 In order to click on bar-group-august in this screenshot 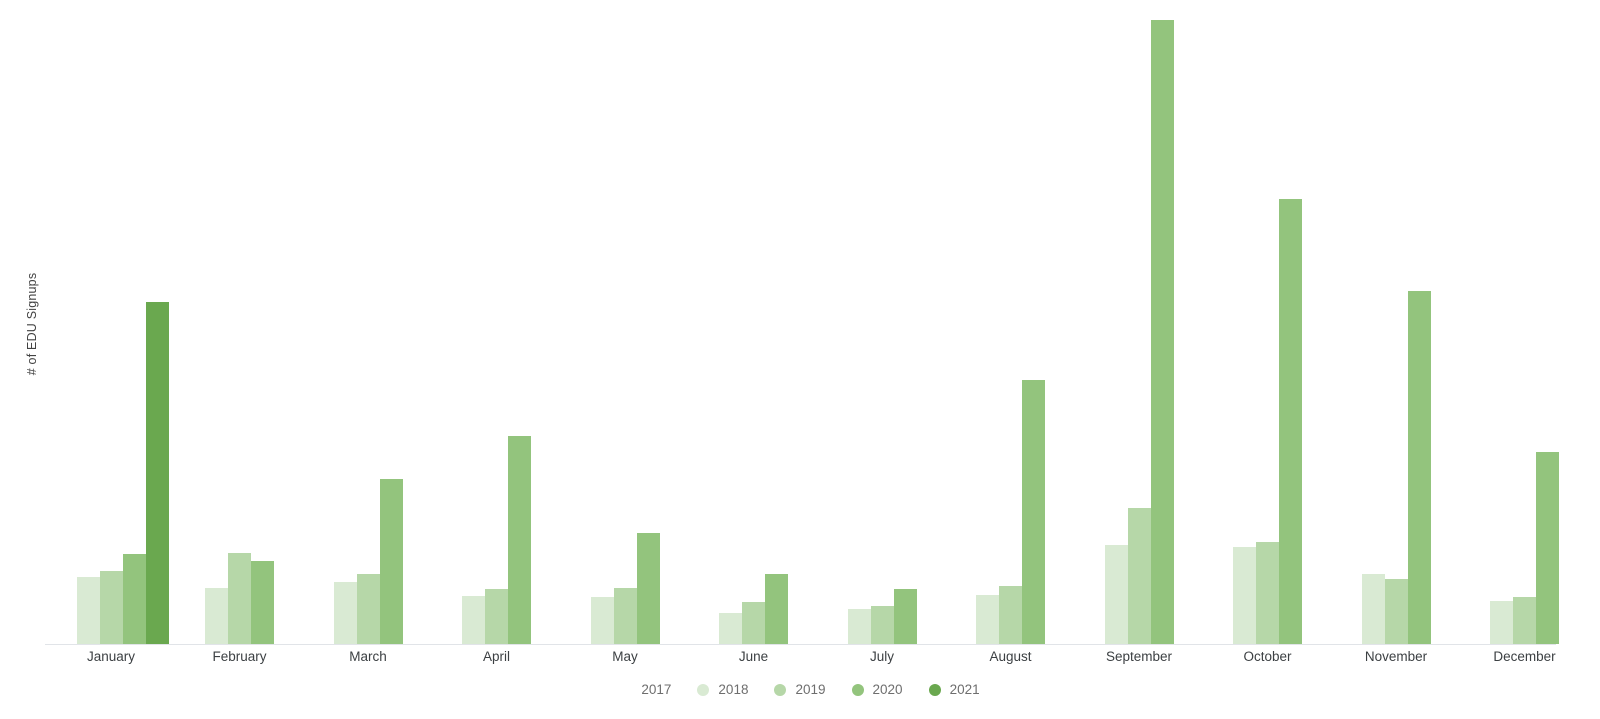, I will do `click(1010, 332)`.